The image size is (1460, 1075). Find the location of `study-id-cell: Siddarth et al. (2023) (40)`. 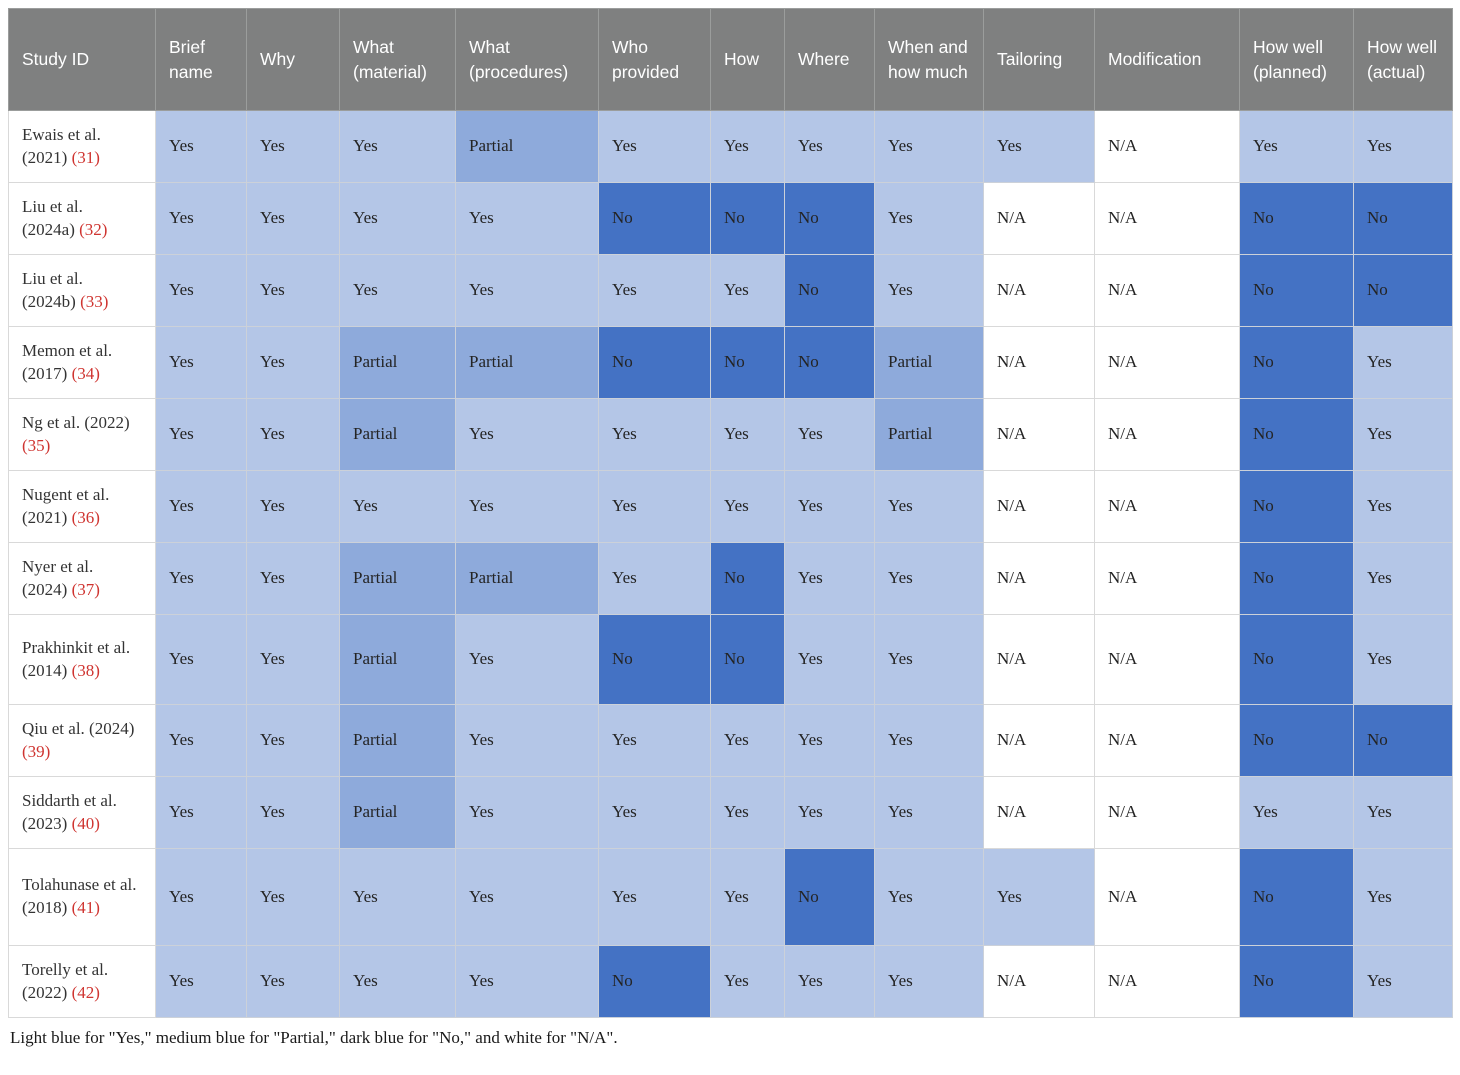

study-id-cell: Siddarth et al. (2023) (40) is located at coordinates (82, 812).